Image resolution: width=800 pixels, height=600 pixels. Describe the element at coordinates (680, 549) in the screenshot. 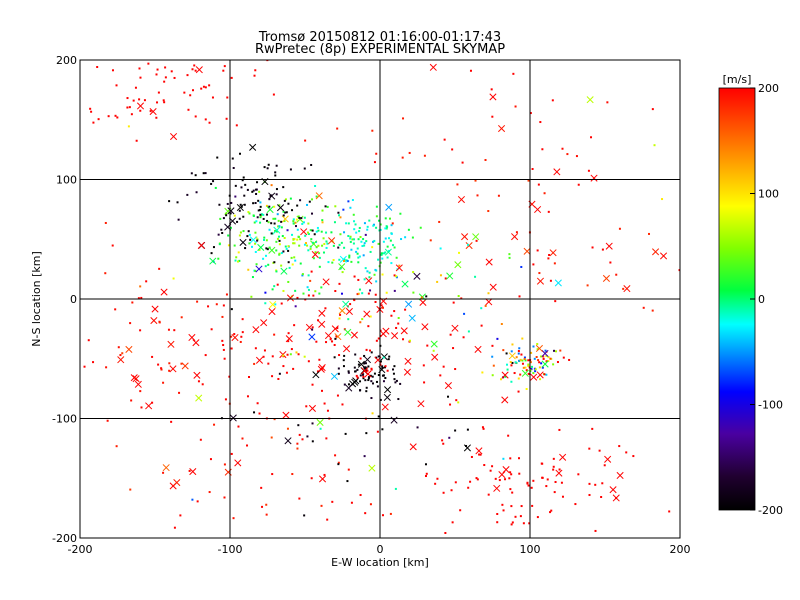

I see `x-tick-label-4: 200` at that location.